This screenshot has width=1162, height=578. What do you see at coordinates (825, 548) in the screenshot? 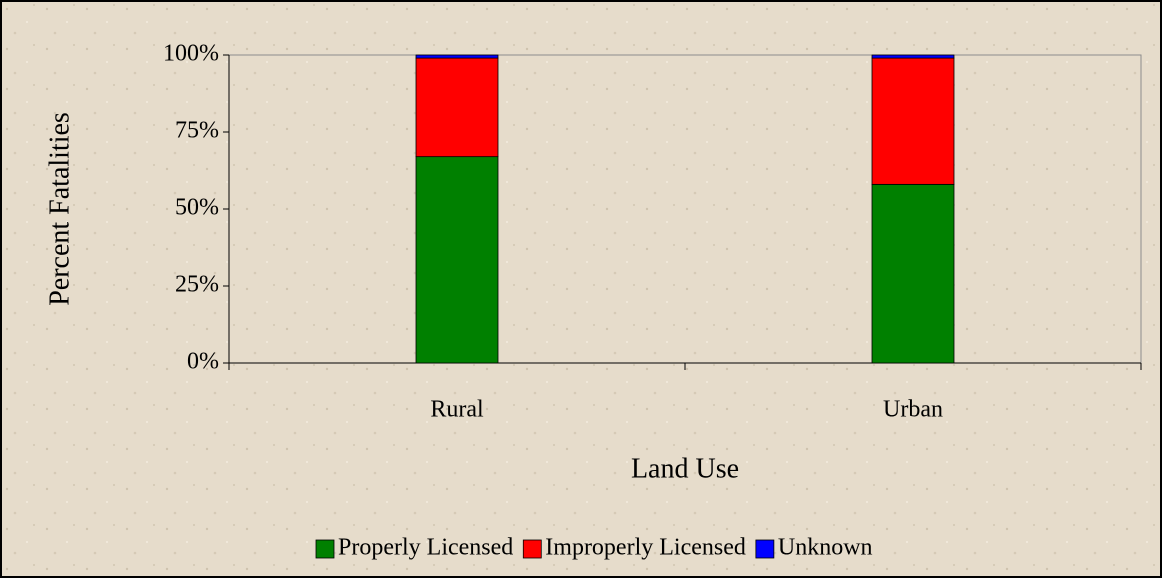
I see `legend-label: Unknown` at bounding box center [825, 548].